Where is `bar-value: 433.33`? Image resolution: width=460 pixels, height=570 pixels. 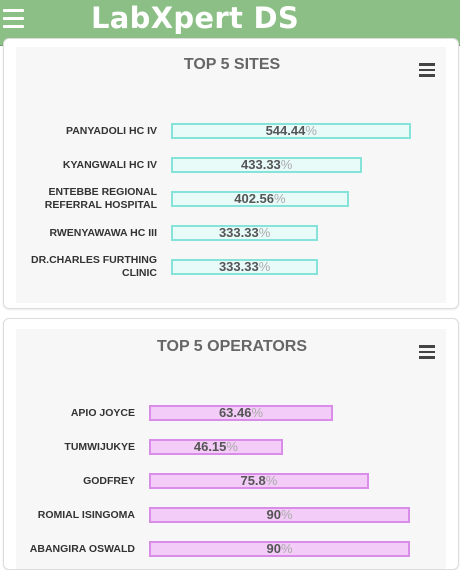 bar-value: 433.33 is located at coordinates (261, 164).